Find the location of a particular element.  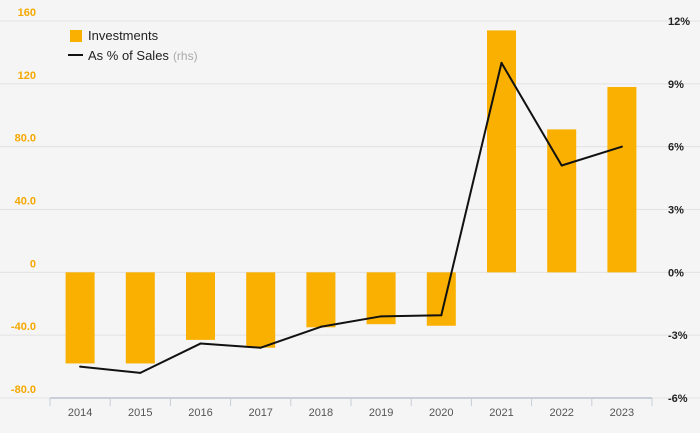

y-left-tick-label: 40.0 is located at coordinates (25, 202).